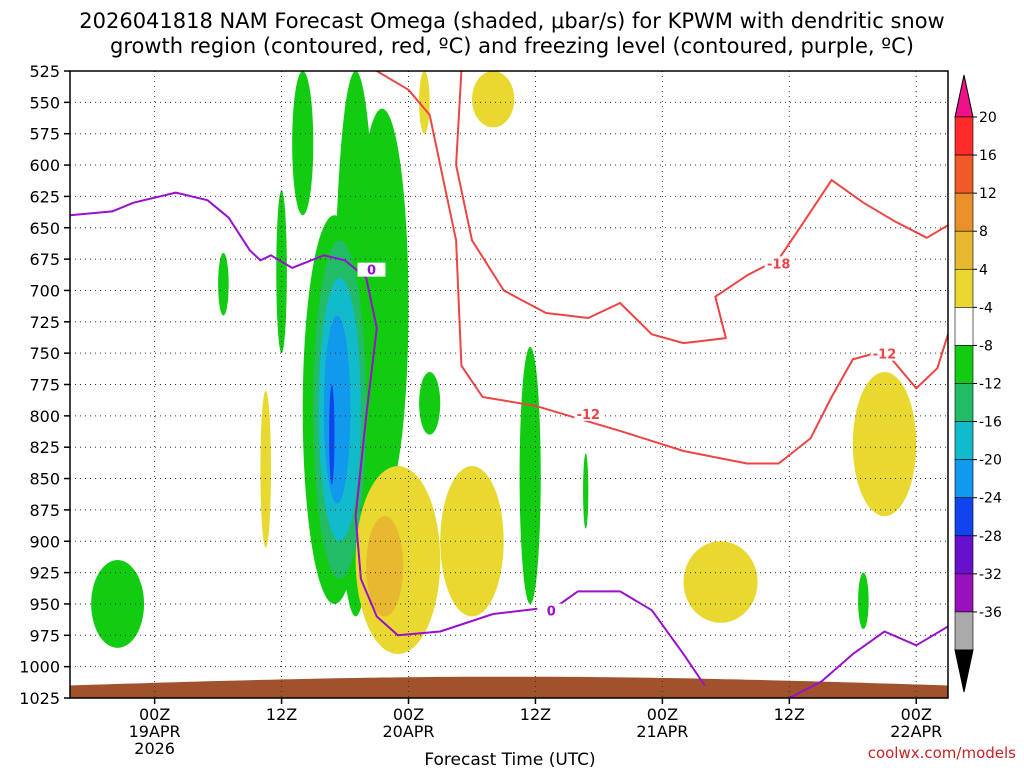 The width and height of the screenshot is (1024, 768). Describe the element at coordinates (44, 259) in the screenshot. I see `y-tick-label: 675` at that location.